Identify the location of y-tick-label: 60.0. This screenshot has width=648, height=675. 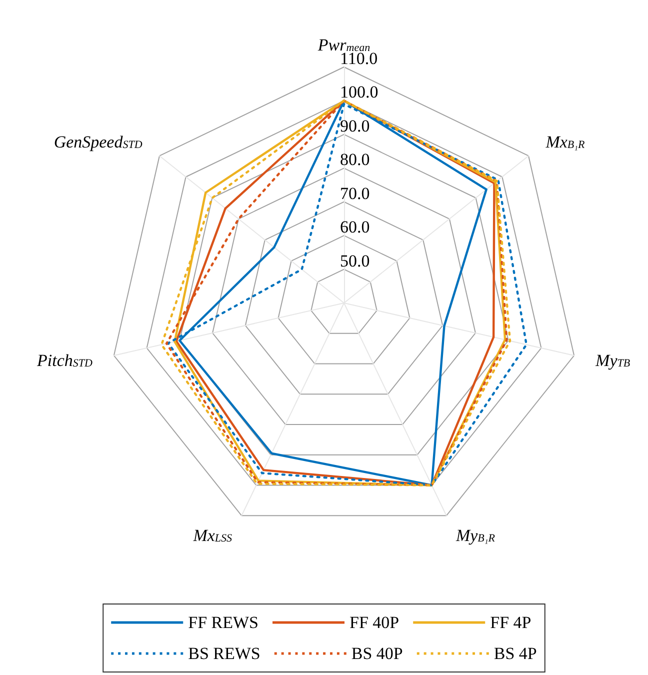
(355, 227).